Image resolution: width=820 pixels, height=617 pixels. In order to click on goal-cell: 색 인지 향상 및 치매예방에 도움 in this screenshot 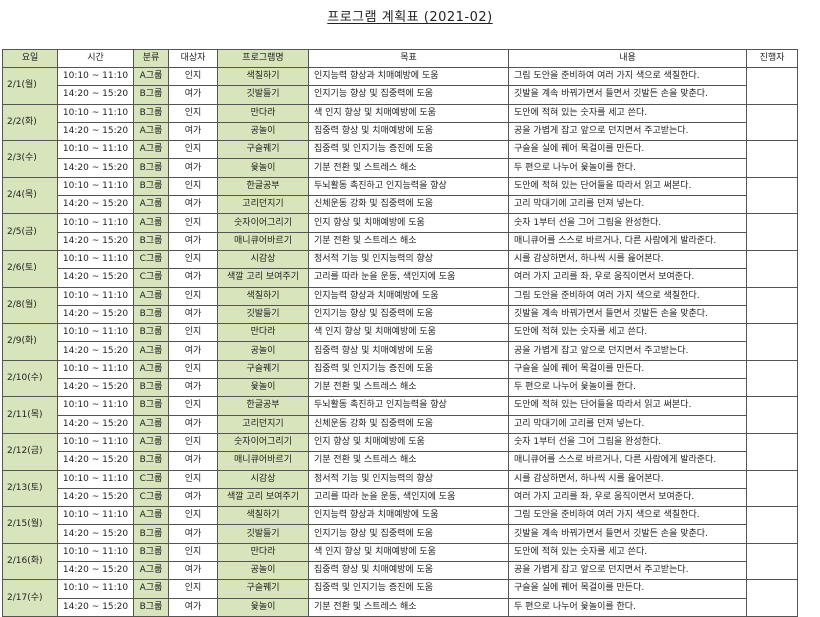, I will do `click(408, 333)`.